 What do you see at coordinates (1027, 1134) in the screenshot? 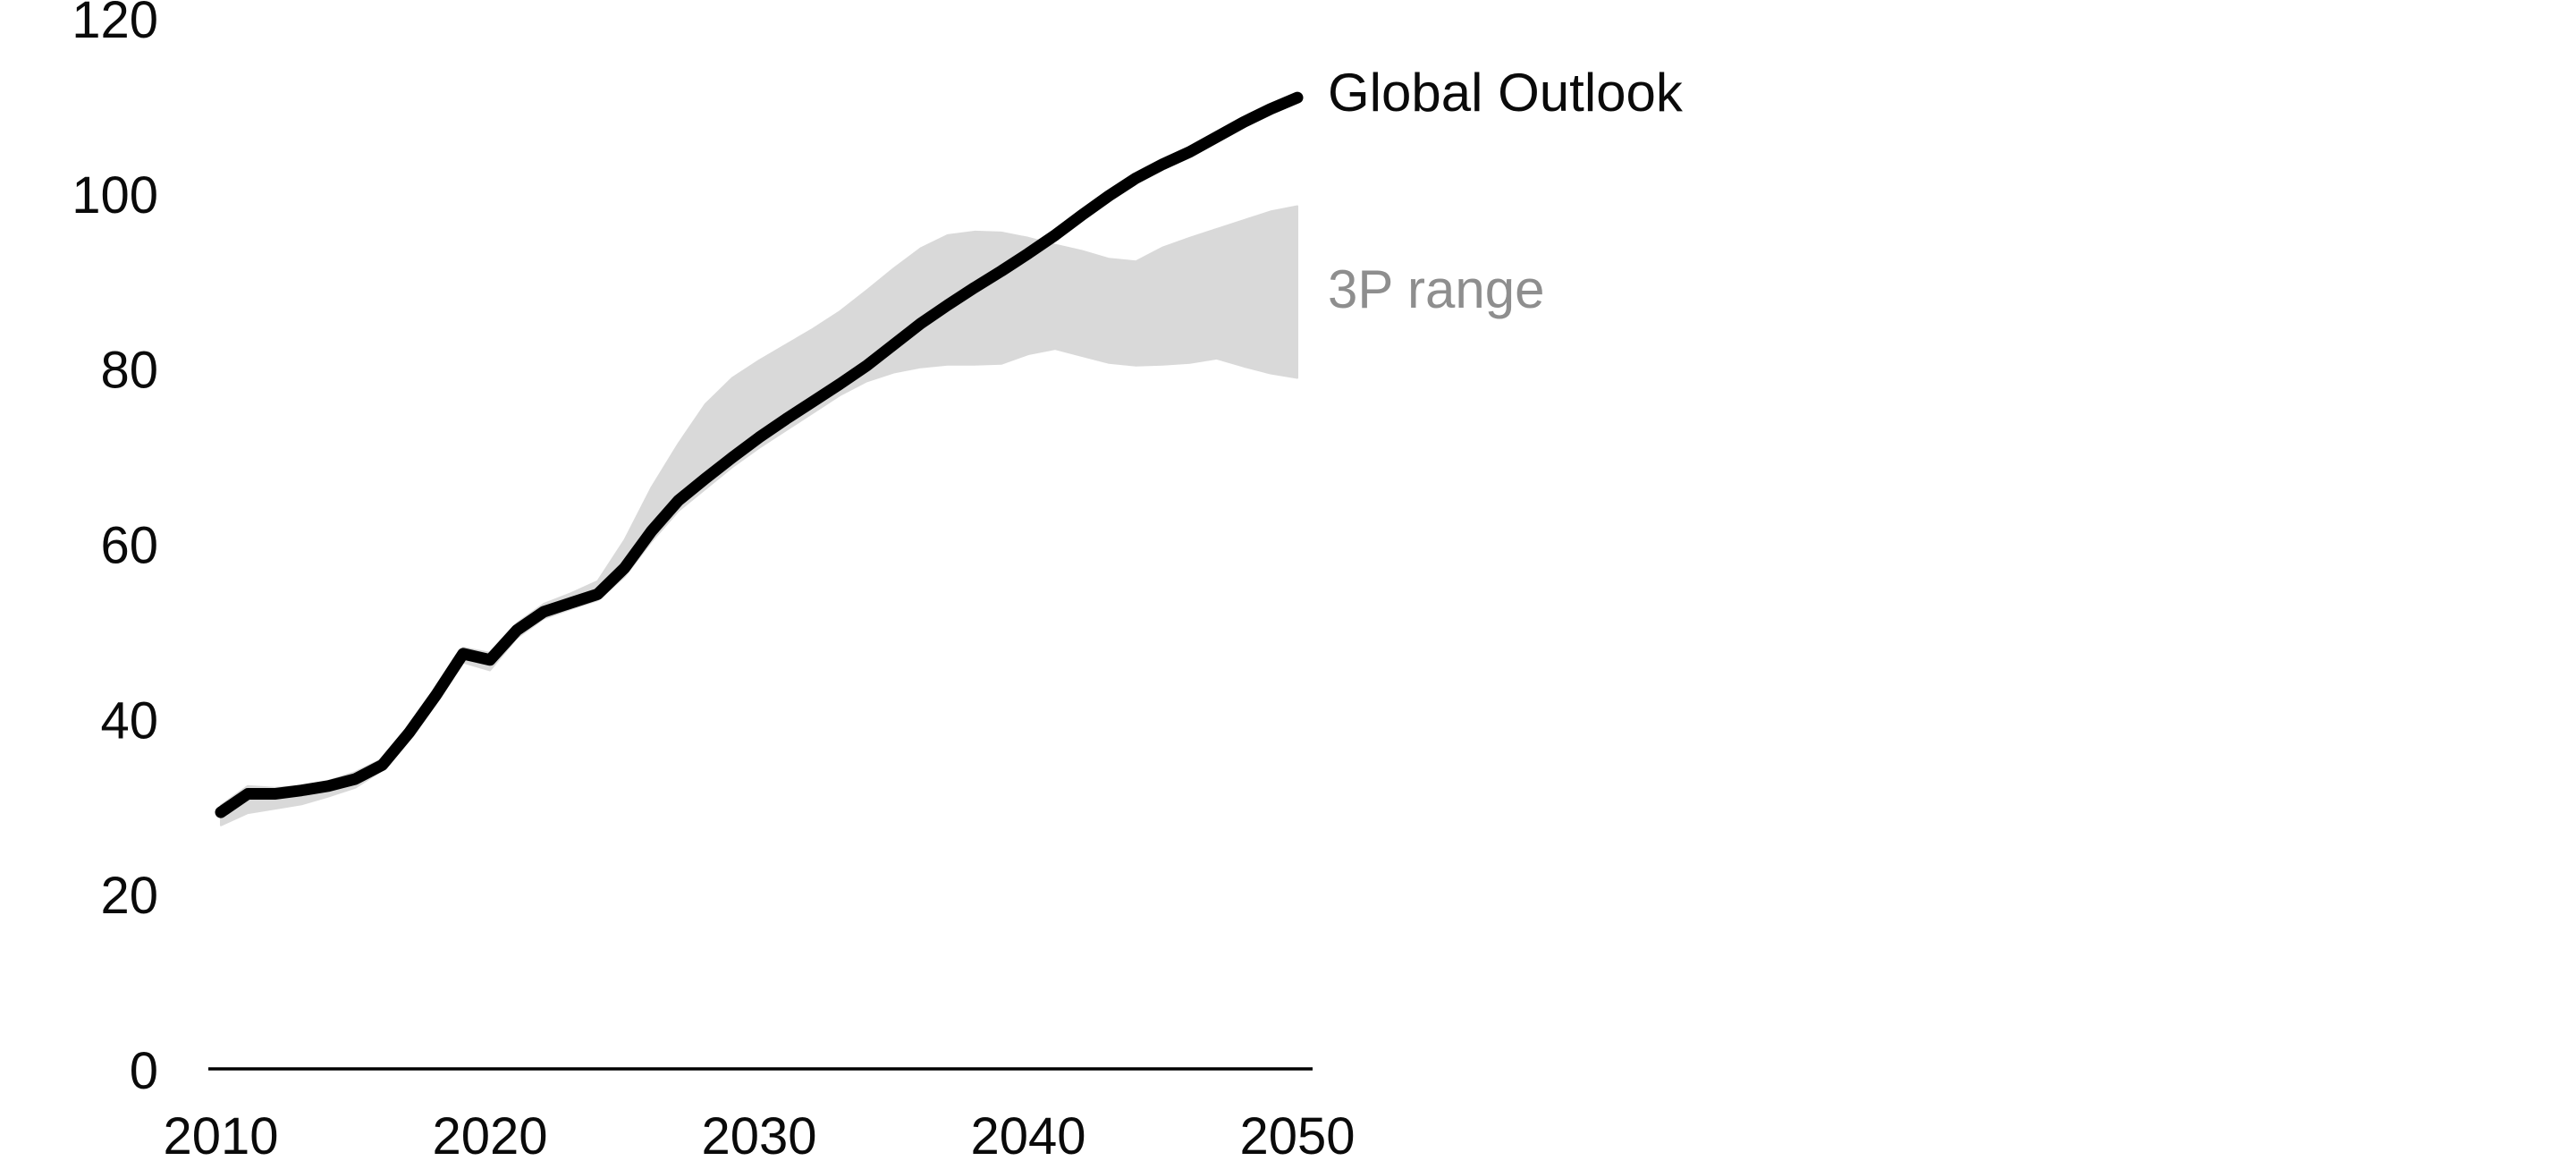
I see `x-tick-label-2040: 2040` at bounding box center [1027, 1134].